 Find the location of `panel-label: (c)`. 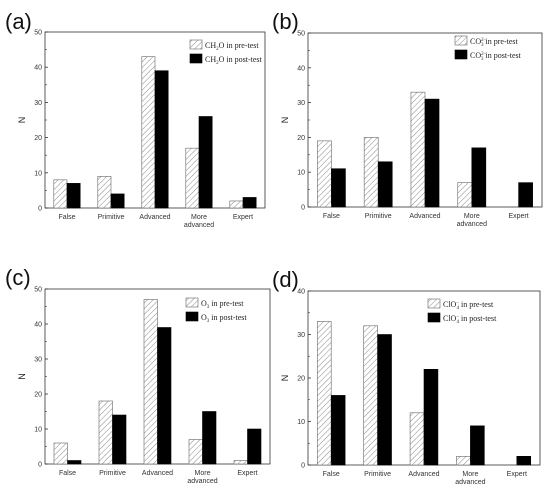

panel-label: (c) is located at coordinates (18, 277).